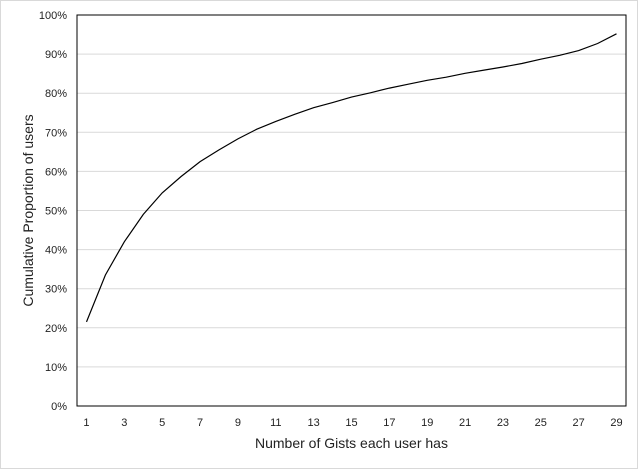 This screenshot has height=469, width=638. I want to click on y-tick-label: 10%, so click(56, 368).